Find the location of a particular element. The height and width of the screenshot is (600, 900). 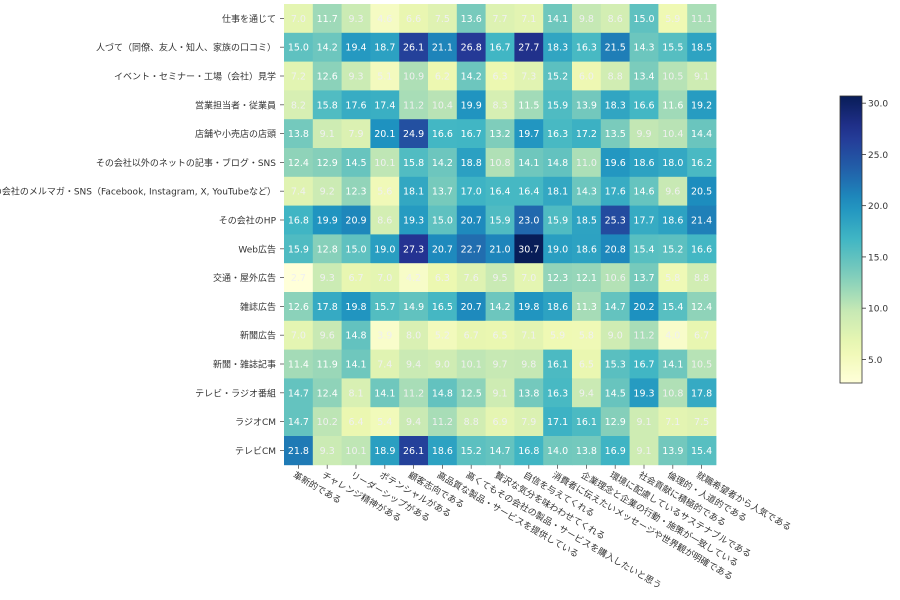

cell-value-label: 7.1 is located at coordinates (528, 336).